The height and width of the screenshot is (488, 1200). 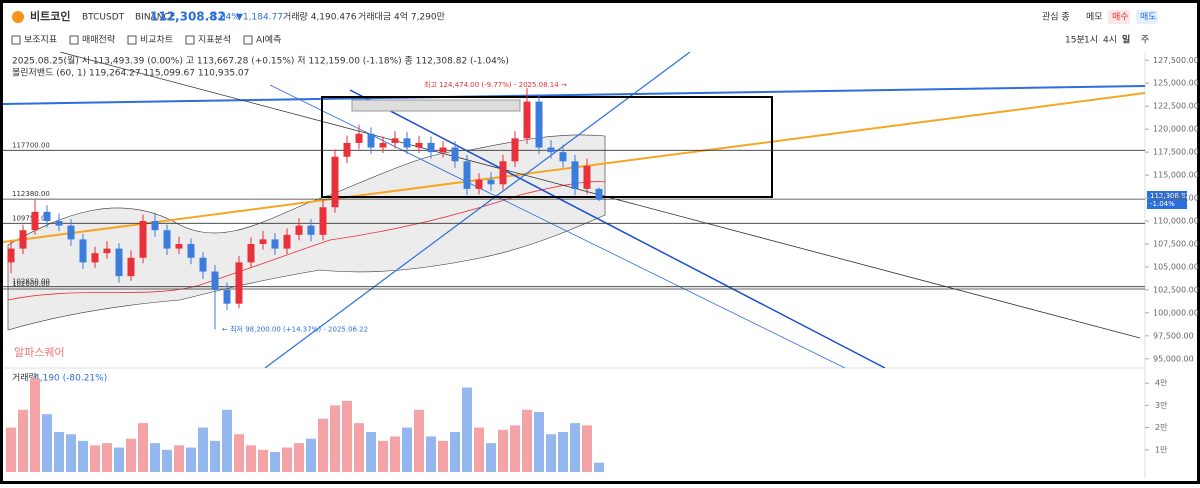 What do you see at coordinates (1176, 152) in the screenshot?
I see `y-tick-label: 117,500.00` at bounding box center [1176, 152].